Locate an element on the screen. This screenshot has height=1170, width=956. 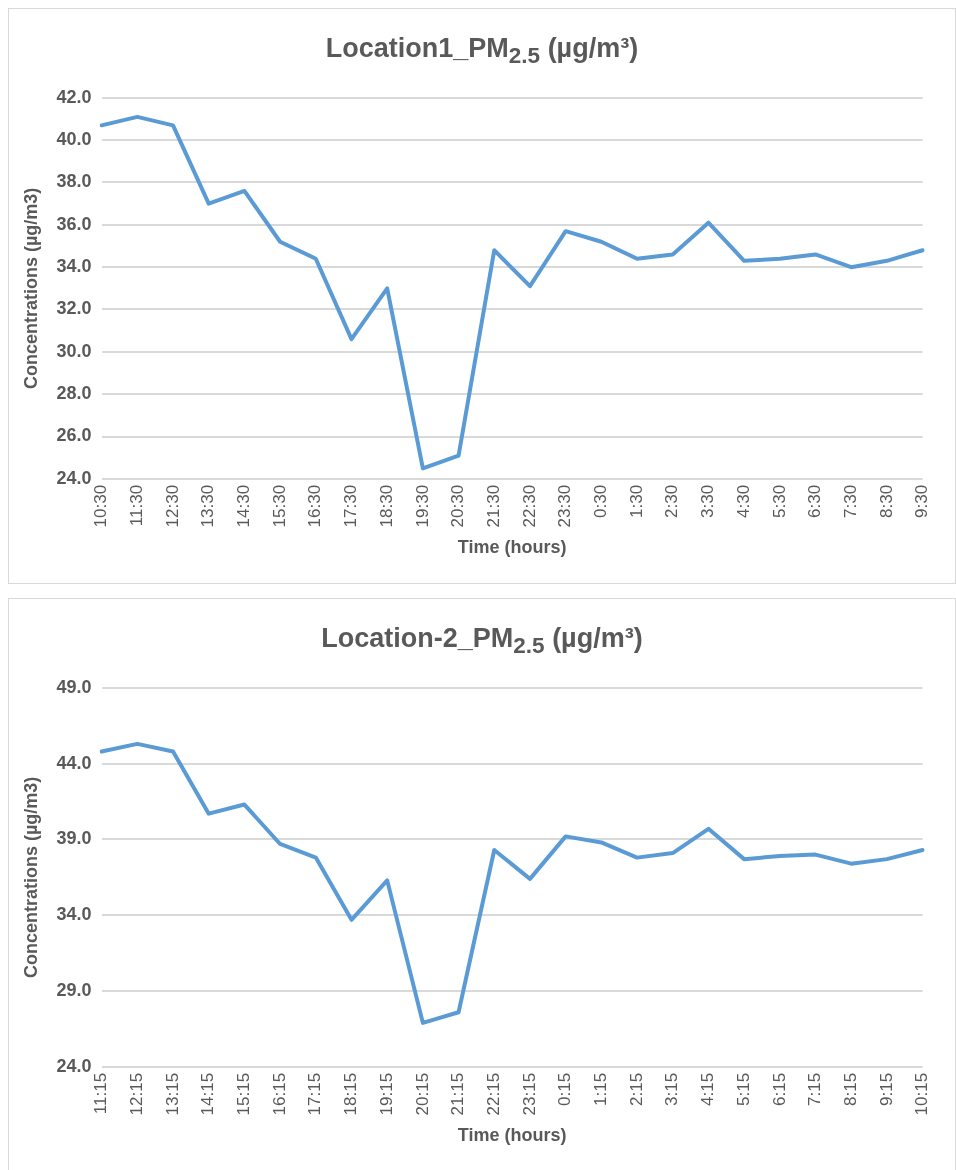
x-tick-label: 16:15 is located at coordinates (279, 1094).